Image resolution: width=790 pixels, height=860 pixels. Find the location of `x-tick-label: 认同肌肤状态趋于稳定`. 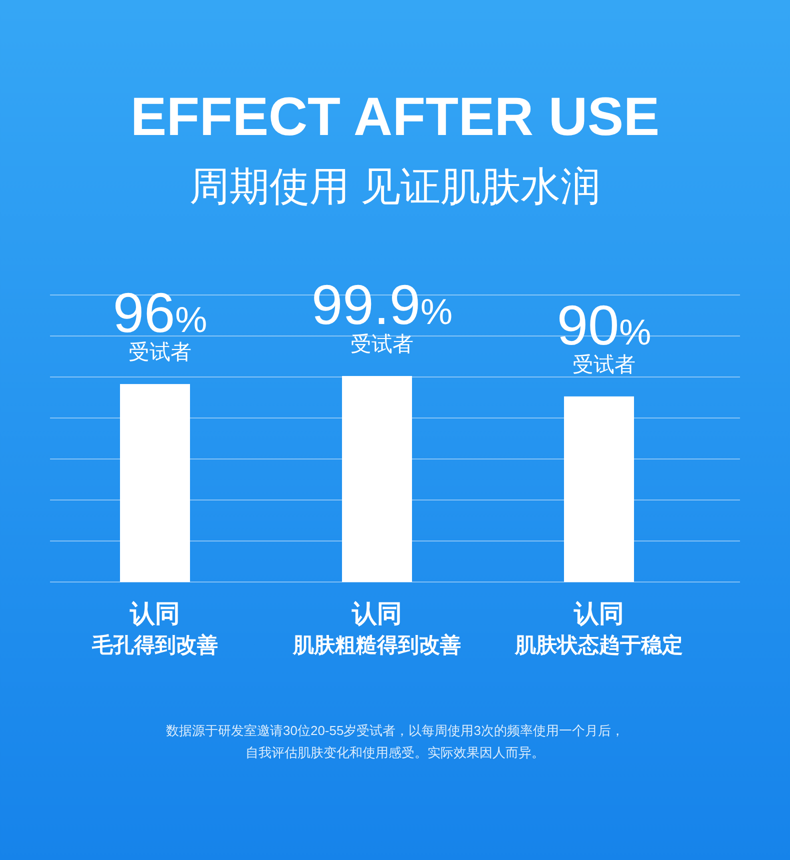

x-tick-label: 认同肌肤状态趋于稳定 is located at coordinates (598, 628).